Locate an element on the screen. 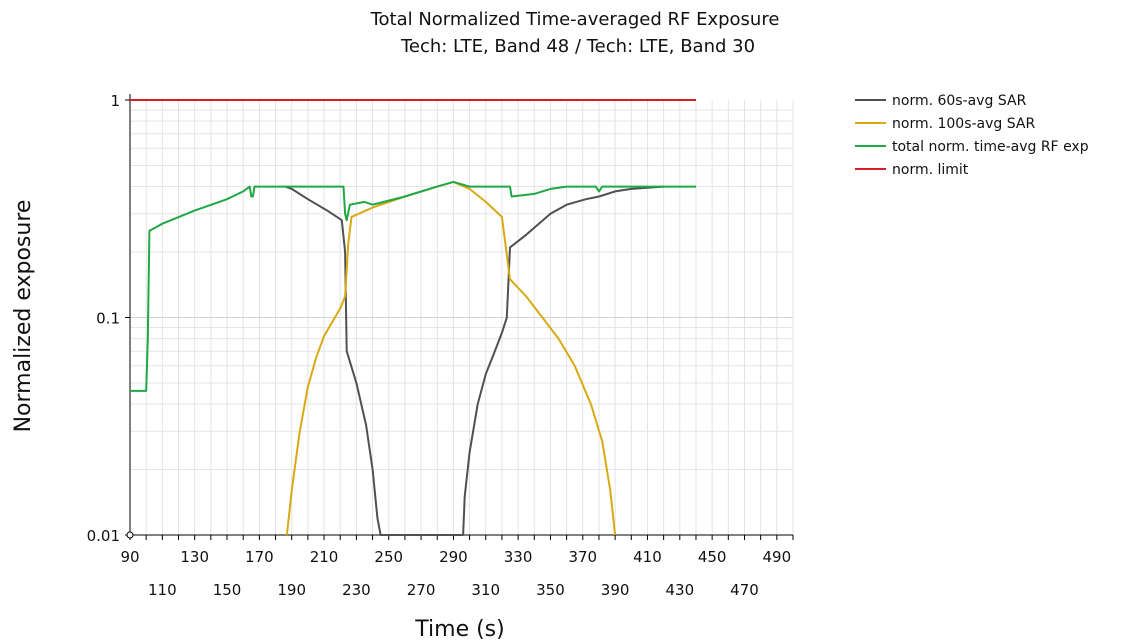  x-tick-label: 210 is located at coordinates (324, 557).